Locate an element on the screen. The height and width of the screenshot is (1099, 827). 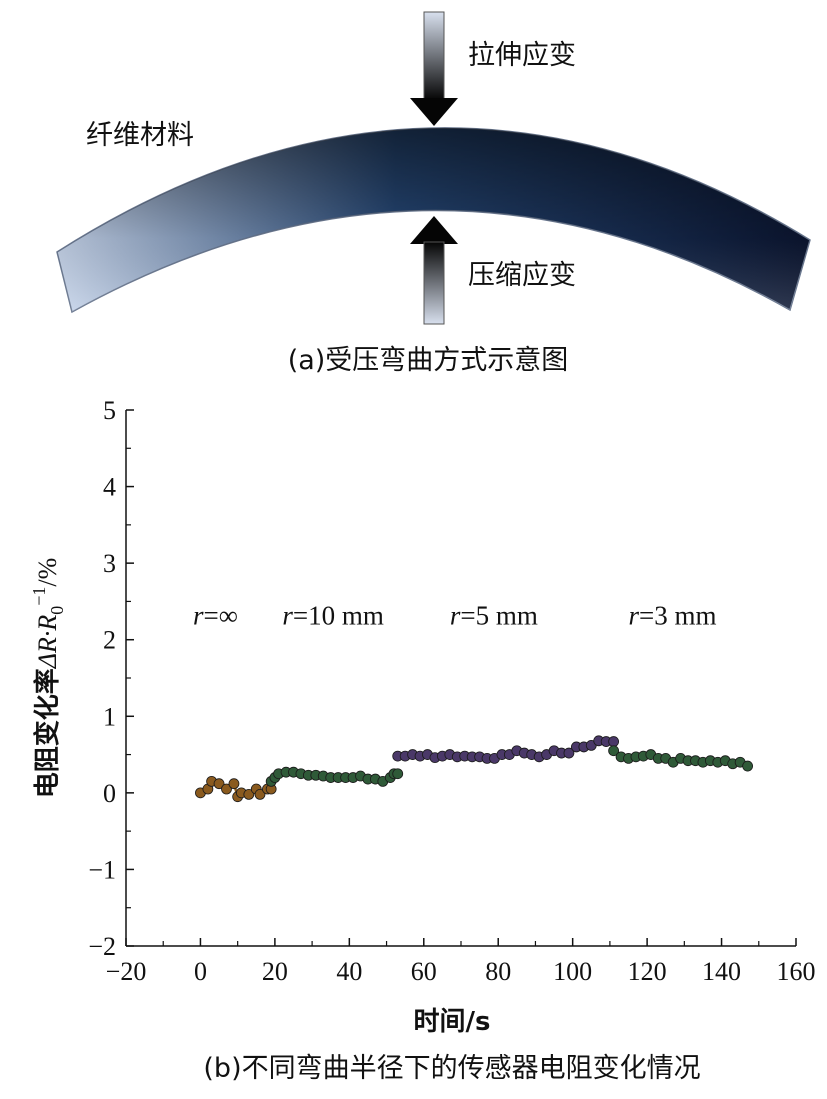
y-ticks: −2 −1 0 1 2 3 4 5 is located at coordinates (111, 678).